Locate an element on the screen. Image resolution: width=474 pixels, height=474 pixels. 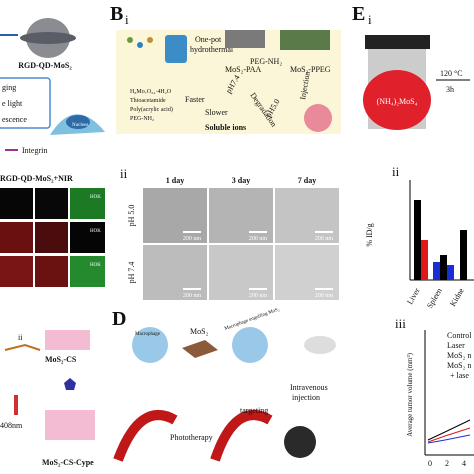
label: MoS₂-CS-Cype is located at coordinates (68, 462).